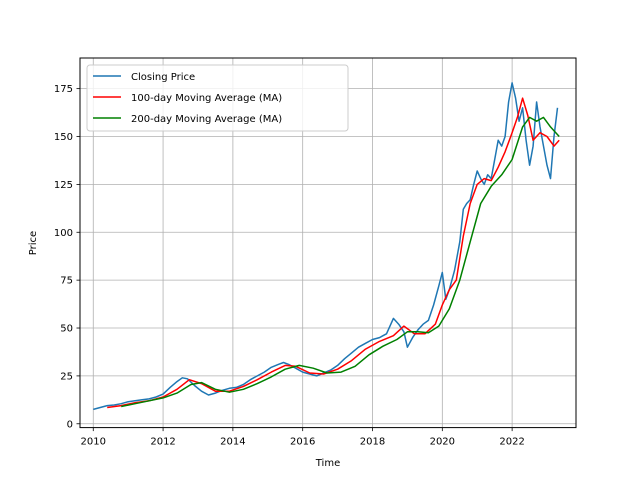  What do you see at coordinates (327, 463) in the screenshot?
I see `x-axis-label: Time` at bounding box center [327, 463].